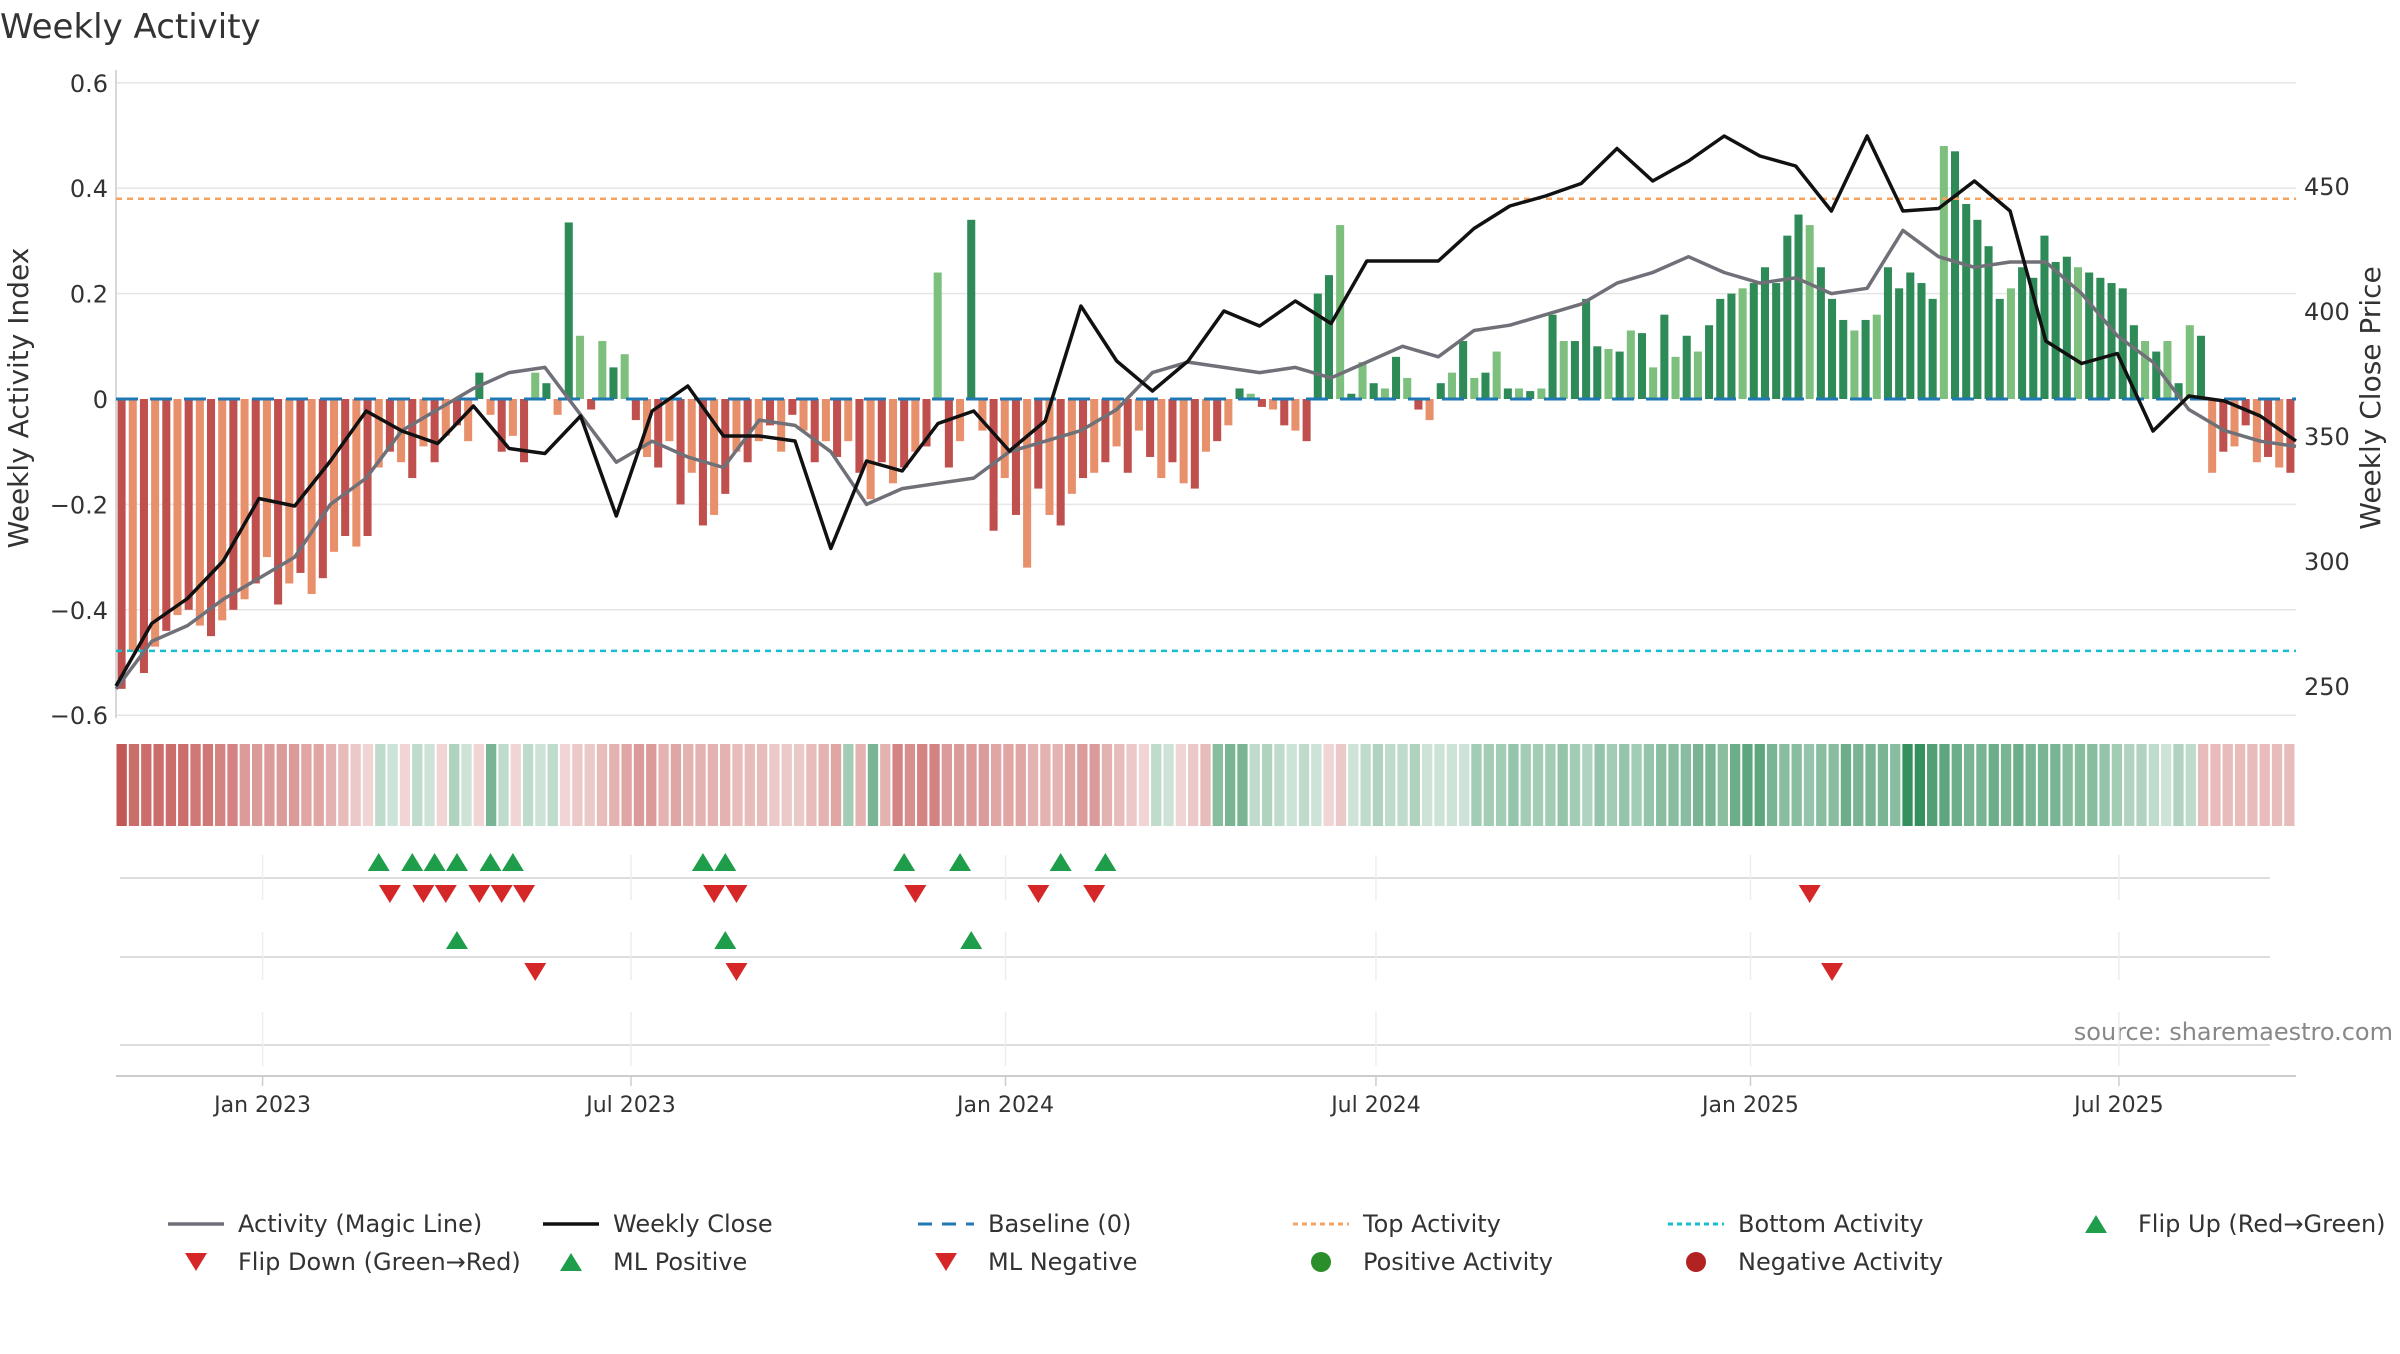  Describe the element at coordinates (1432, 1262) in the screenshot. I see `legend-item: Positive Activity` at that location.